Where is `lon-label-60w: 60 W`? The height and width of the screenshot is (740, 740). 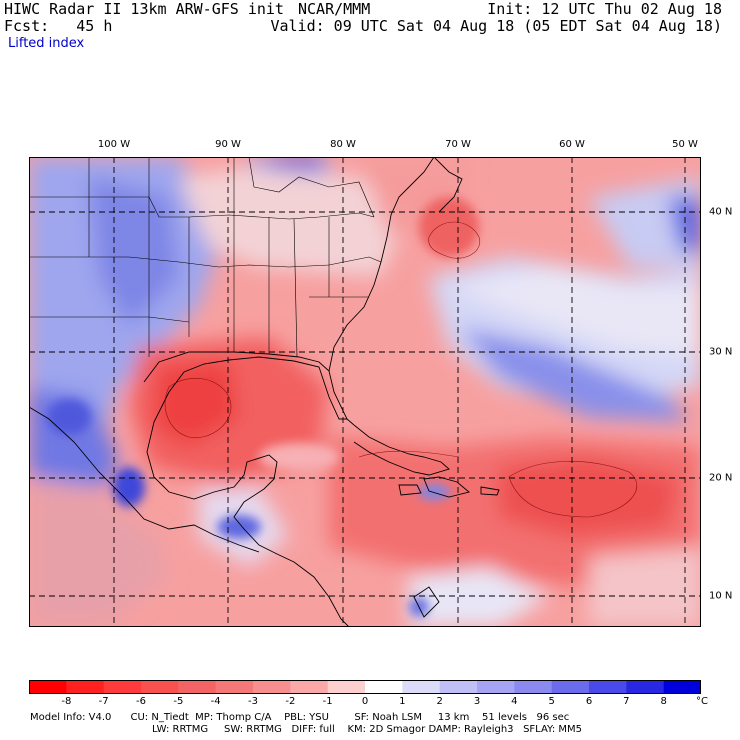
lon-label-60w: 60 W is located at coordinates (572, 144).